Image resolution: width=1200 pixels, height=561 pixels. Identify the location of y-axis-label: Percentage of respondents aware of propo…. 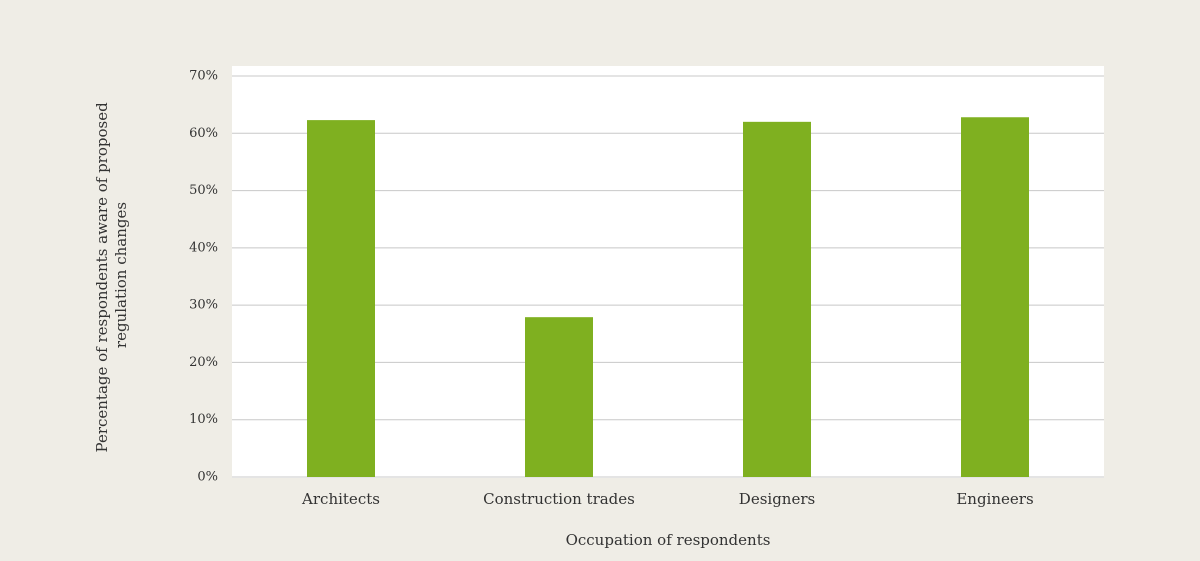
(111, 275).